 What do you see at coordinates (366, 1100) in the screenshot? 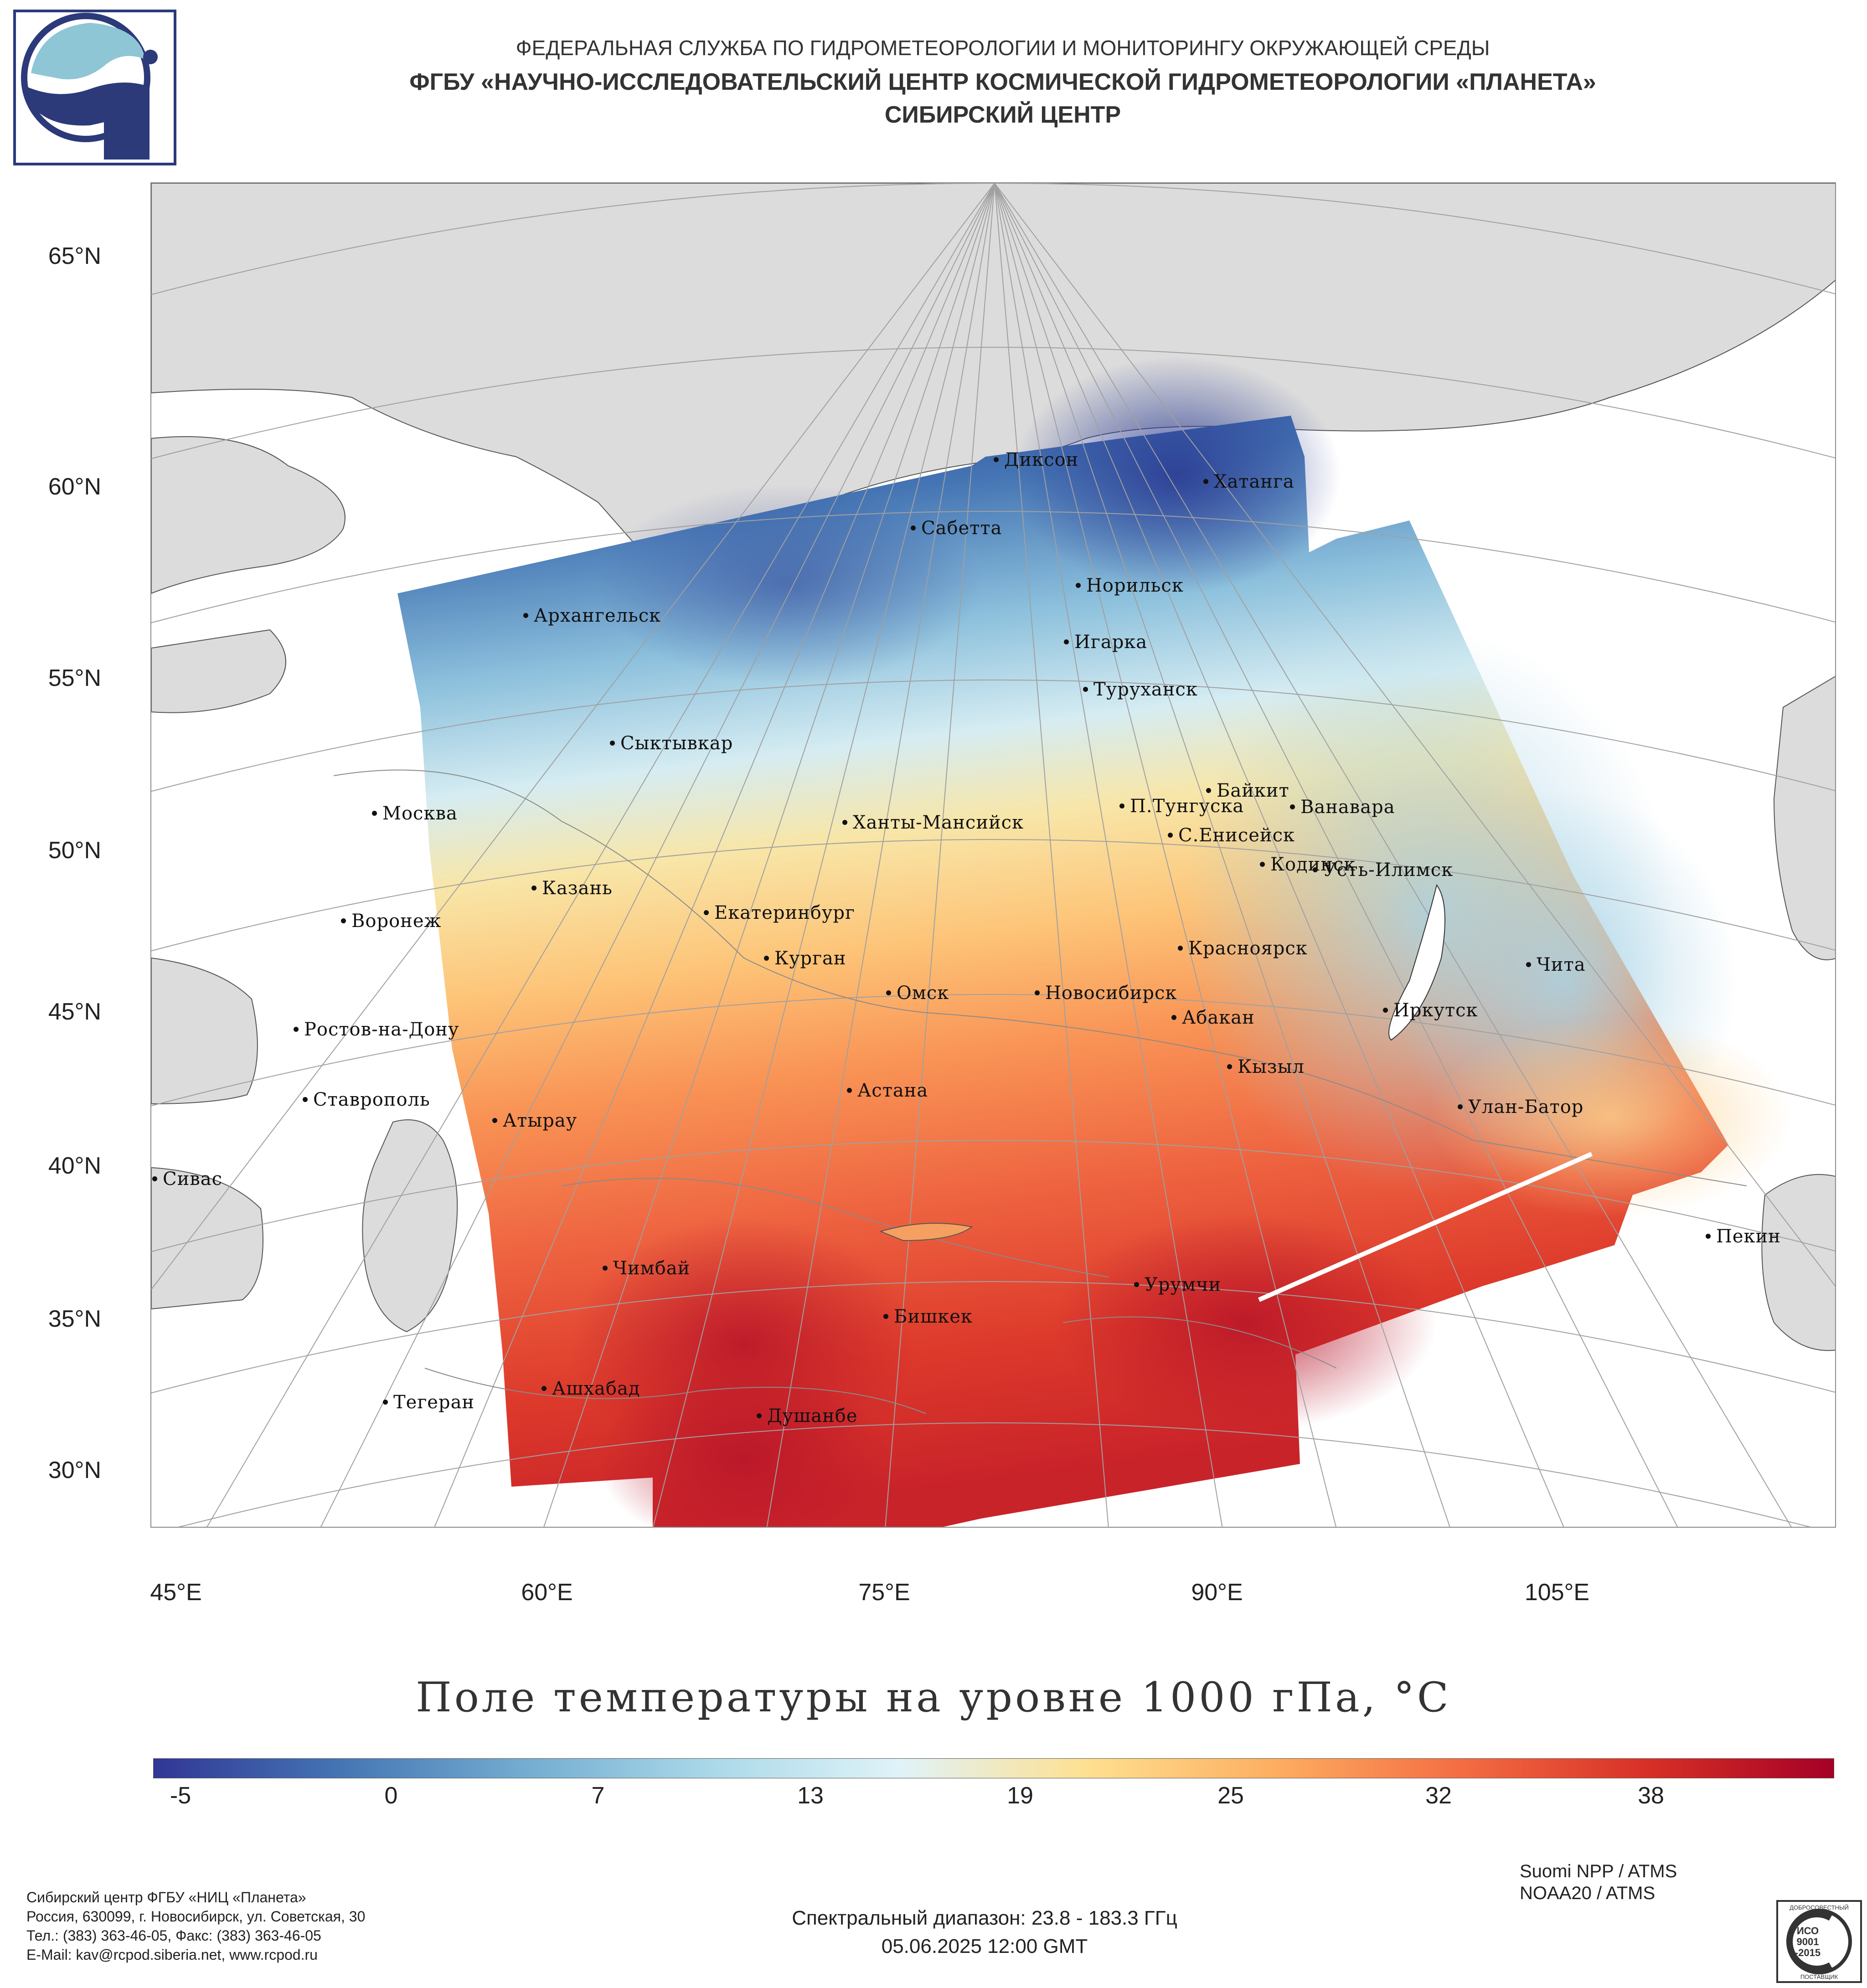
I see `city-label: Ставрополь` at bounding box center [366, 1100].